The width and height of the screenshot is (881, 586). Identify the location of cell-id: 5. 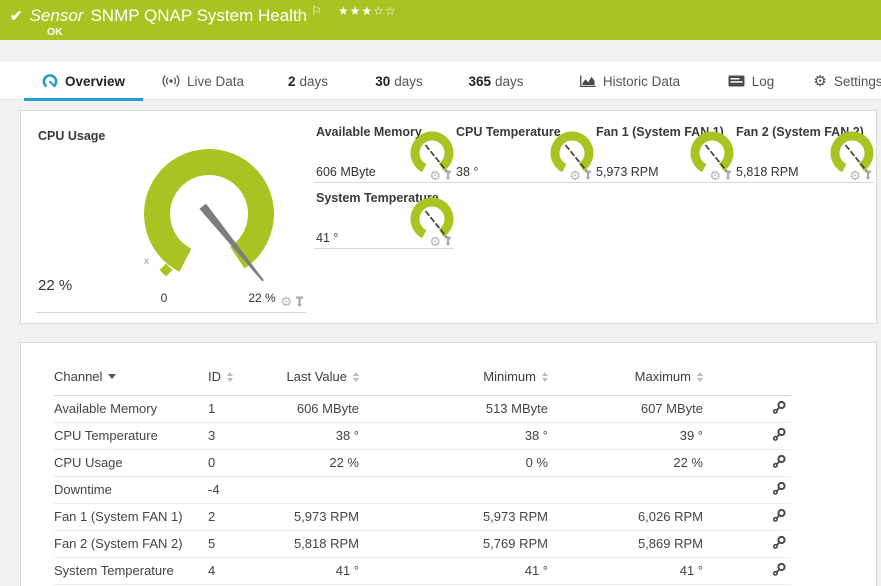
(237, 544).